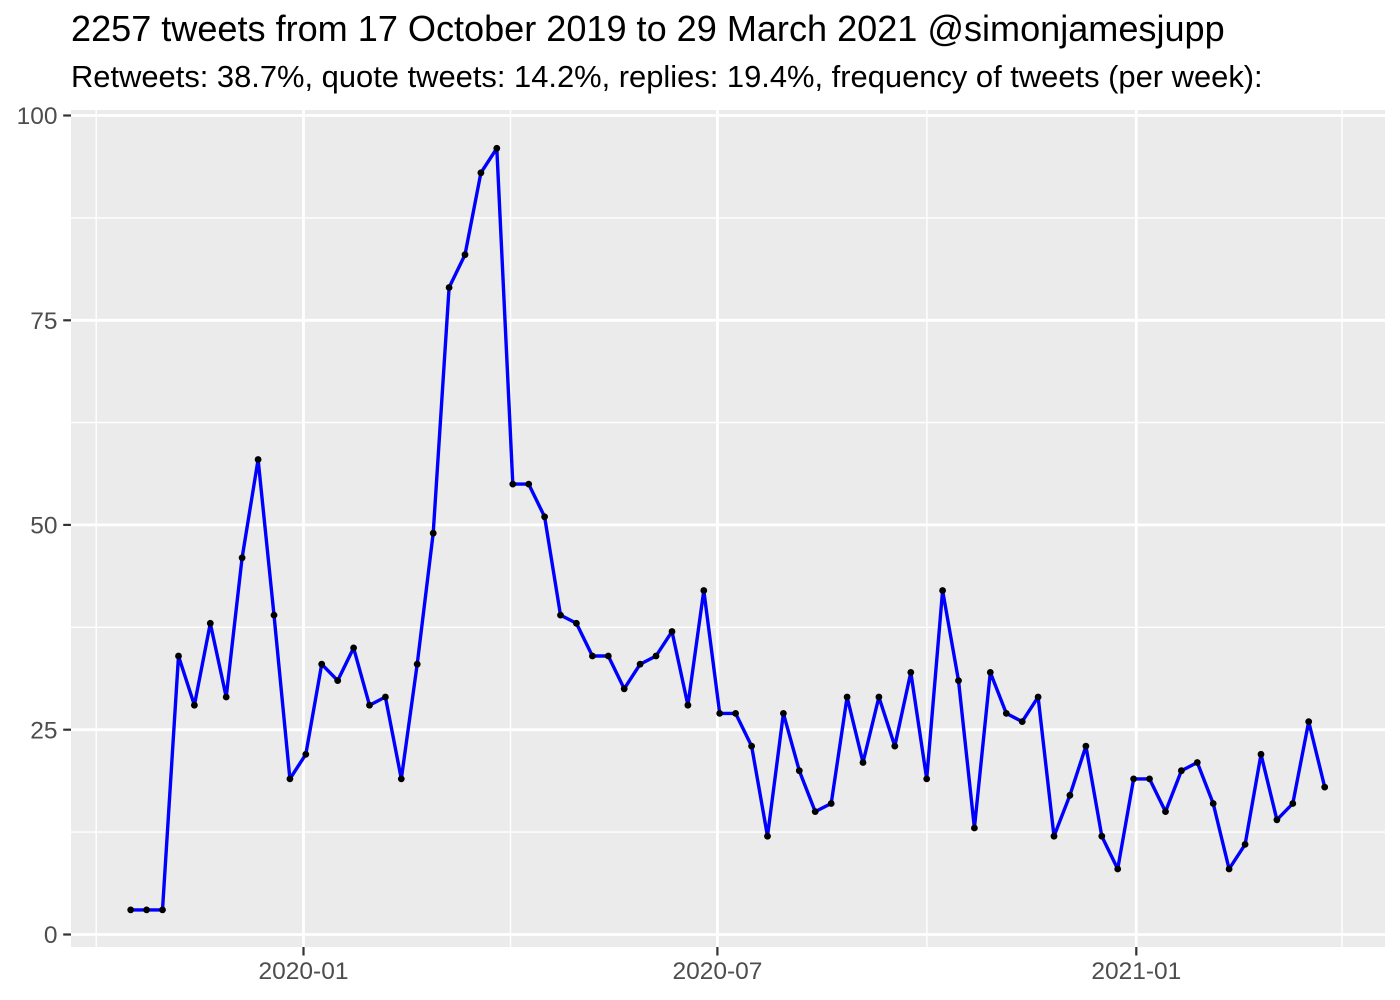  What do you see at coordinates (37, 116) in the screenshot?
I see `svg-text: 100` at bounding box center [37, 116].